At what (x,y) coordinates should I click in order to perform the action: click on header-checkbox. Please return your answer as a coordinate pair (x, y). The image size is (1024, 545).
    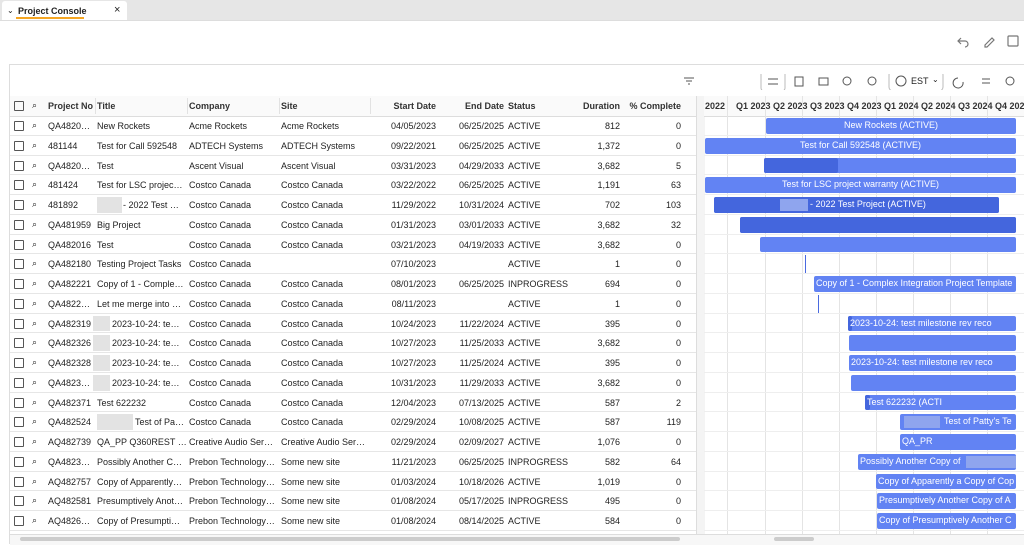
    Looking at the image, I should click on (19, 106).